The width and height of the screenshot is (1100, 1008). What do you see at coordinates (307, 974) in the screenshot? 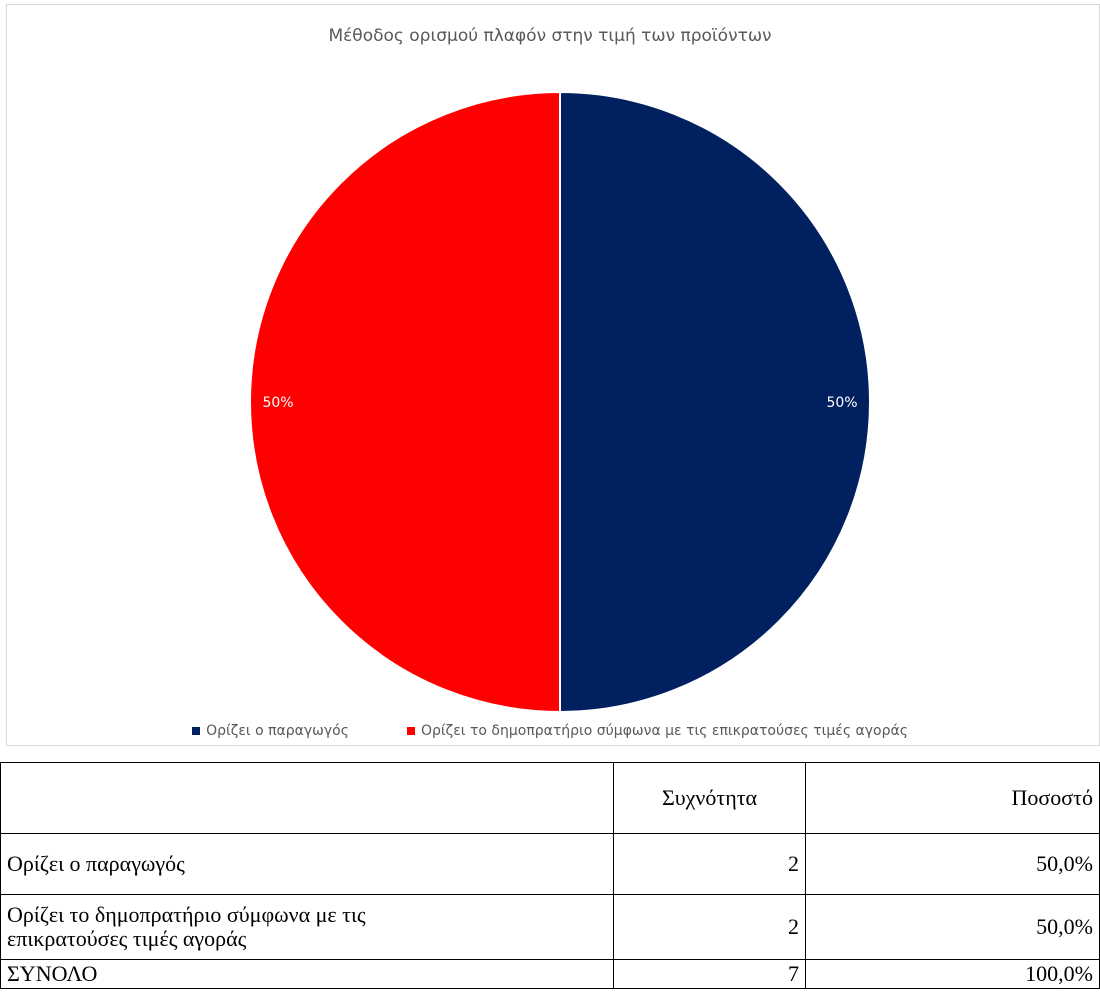
I see `total-label: ΣΥΝΟΛΟ` at bounding box center [307, 974].